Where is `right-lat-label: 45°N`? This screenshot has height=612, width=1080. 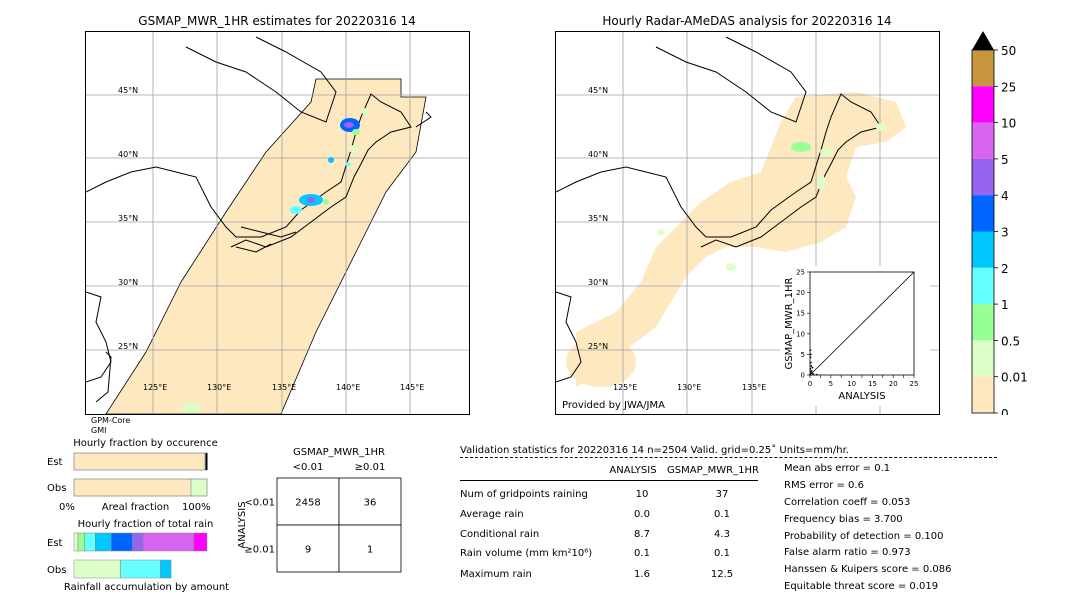
right-lat-label: 45°N is located at coordinates (598, 90).